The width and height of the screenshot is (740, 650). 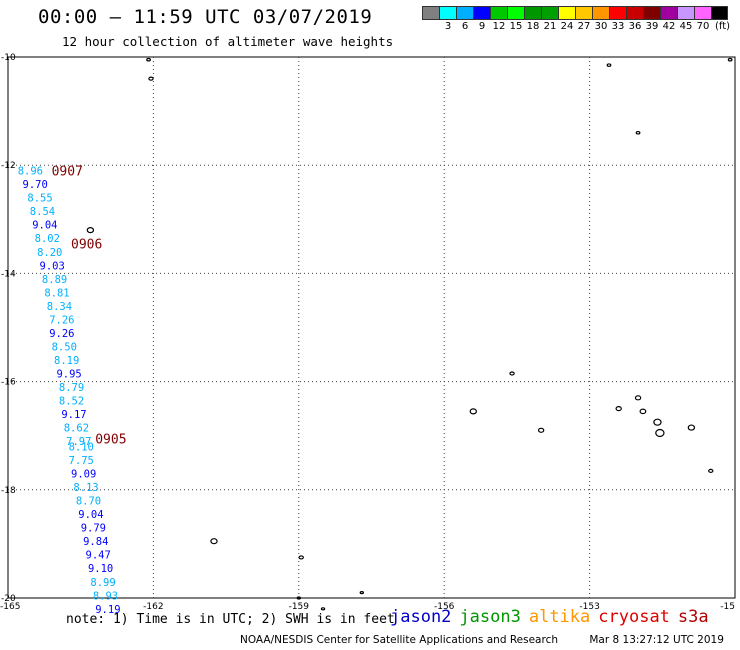 I want to click on longitude-tick-label: -153, so click(x=589, y=607).